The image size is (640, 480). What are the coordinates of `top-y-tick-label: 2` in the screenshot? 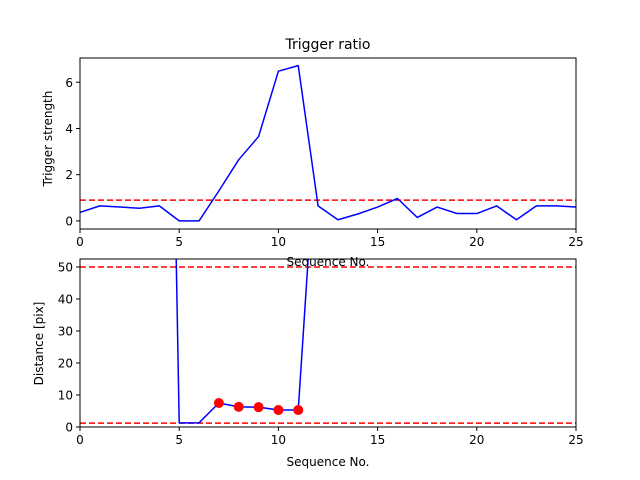 It's located at (69, 175).